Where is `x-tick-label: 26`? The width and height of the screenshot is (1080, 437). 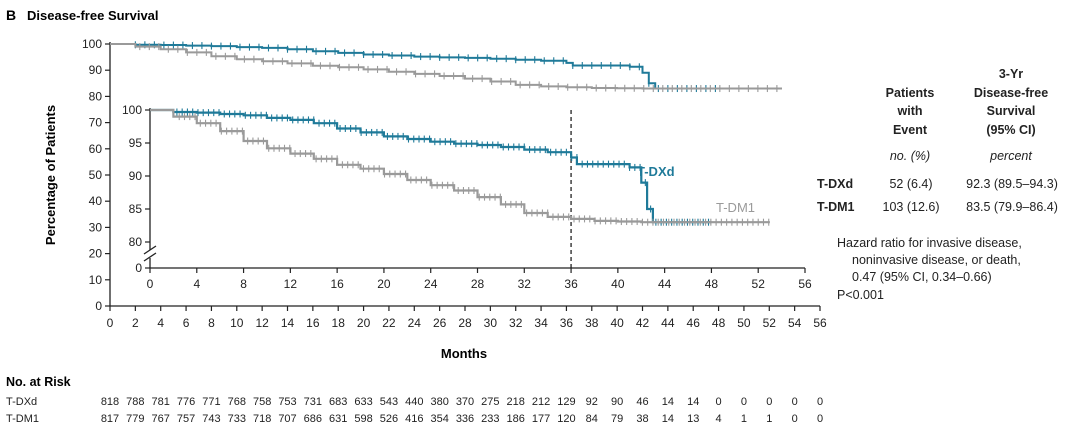 x-tick-label: 26 is located at coordinates (440, 323).